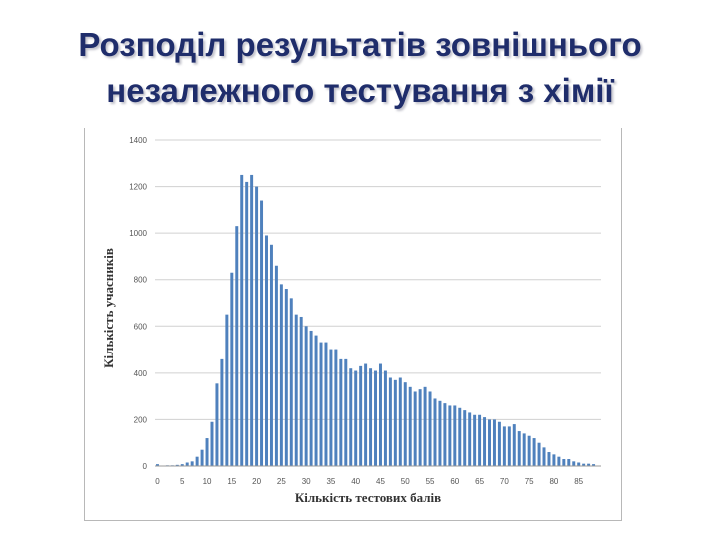 The width and height of the screenshot is (720, 540). I want to click on x-tick-label: 85, so click(578, 481).